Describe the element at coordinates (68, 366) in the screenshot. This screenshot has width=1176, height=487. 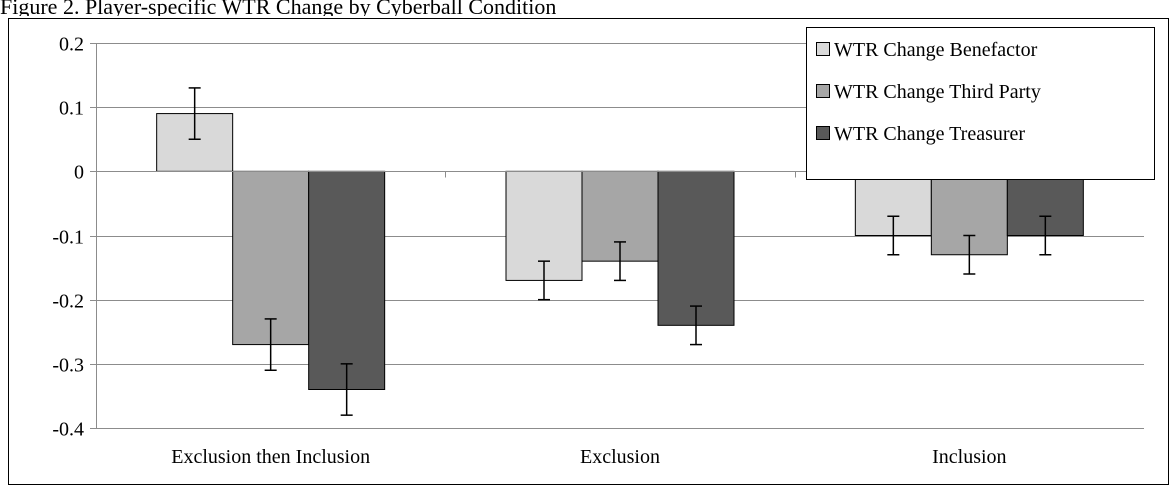
I see `y-tick-label: -0.3` at that location.